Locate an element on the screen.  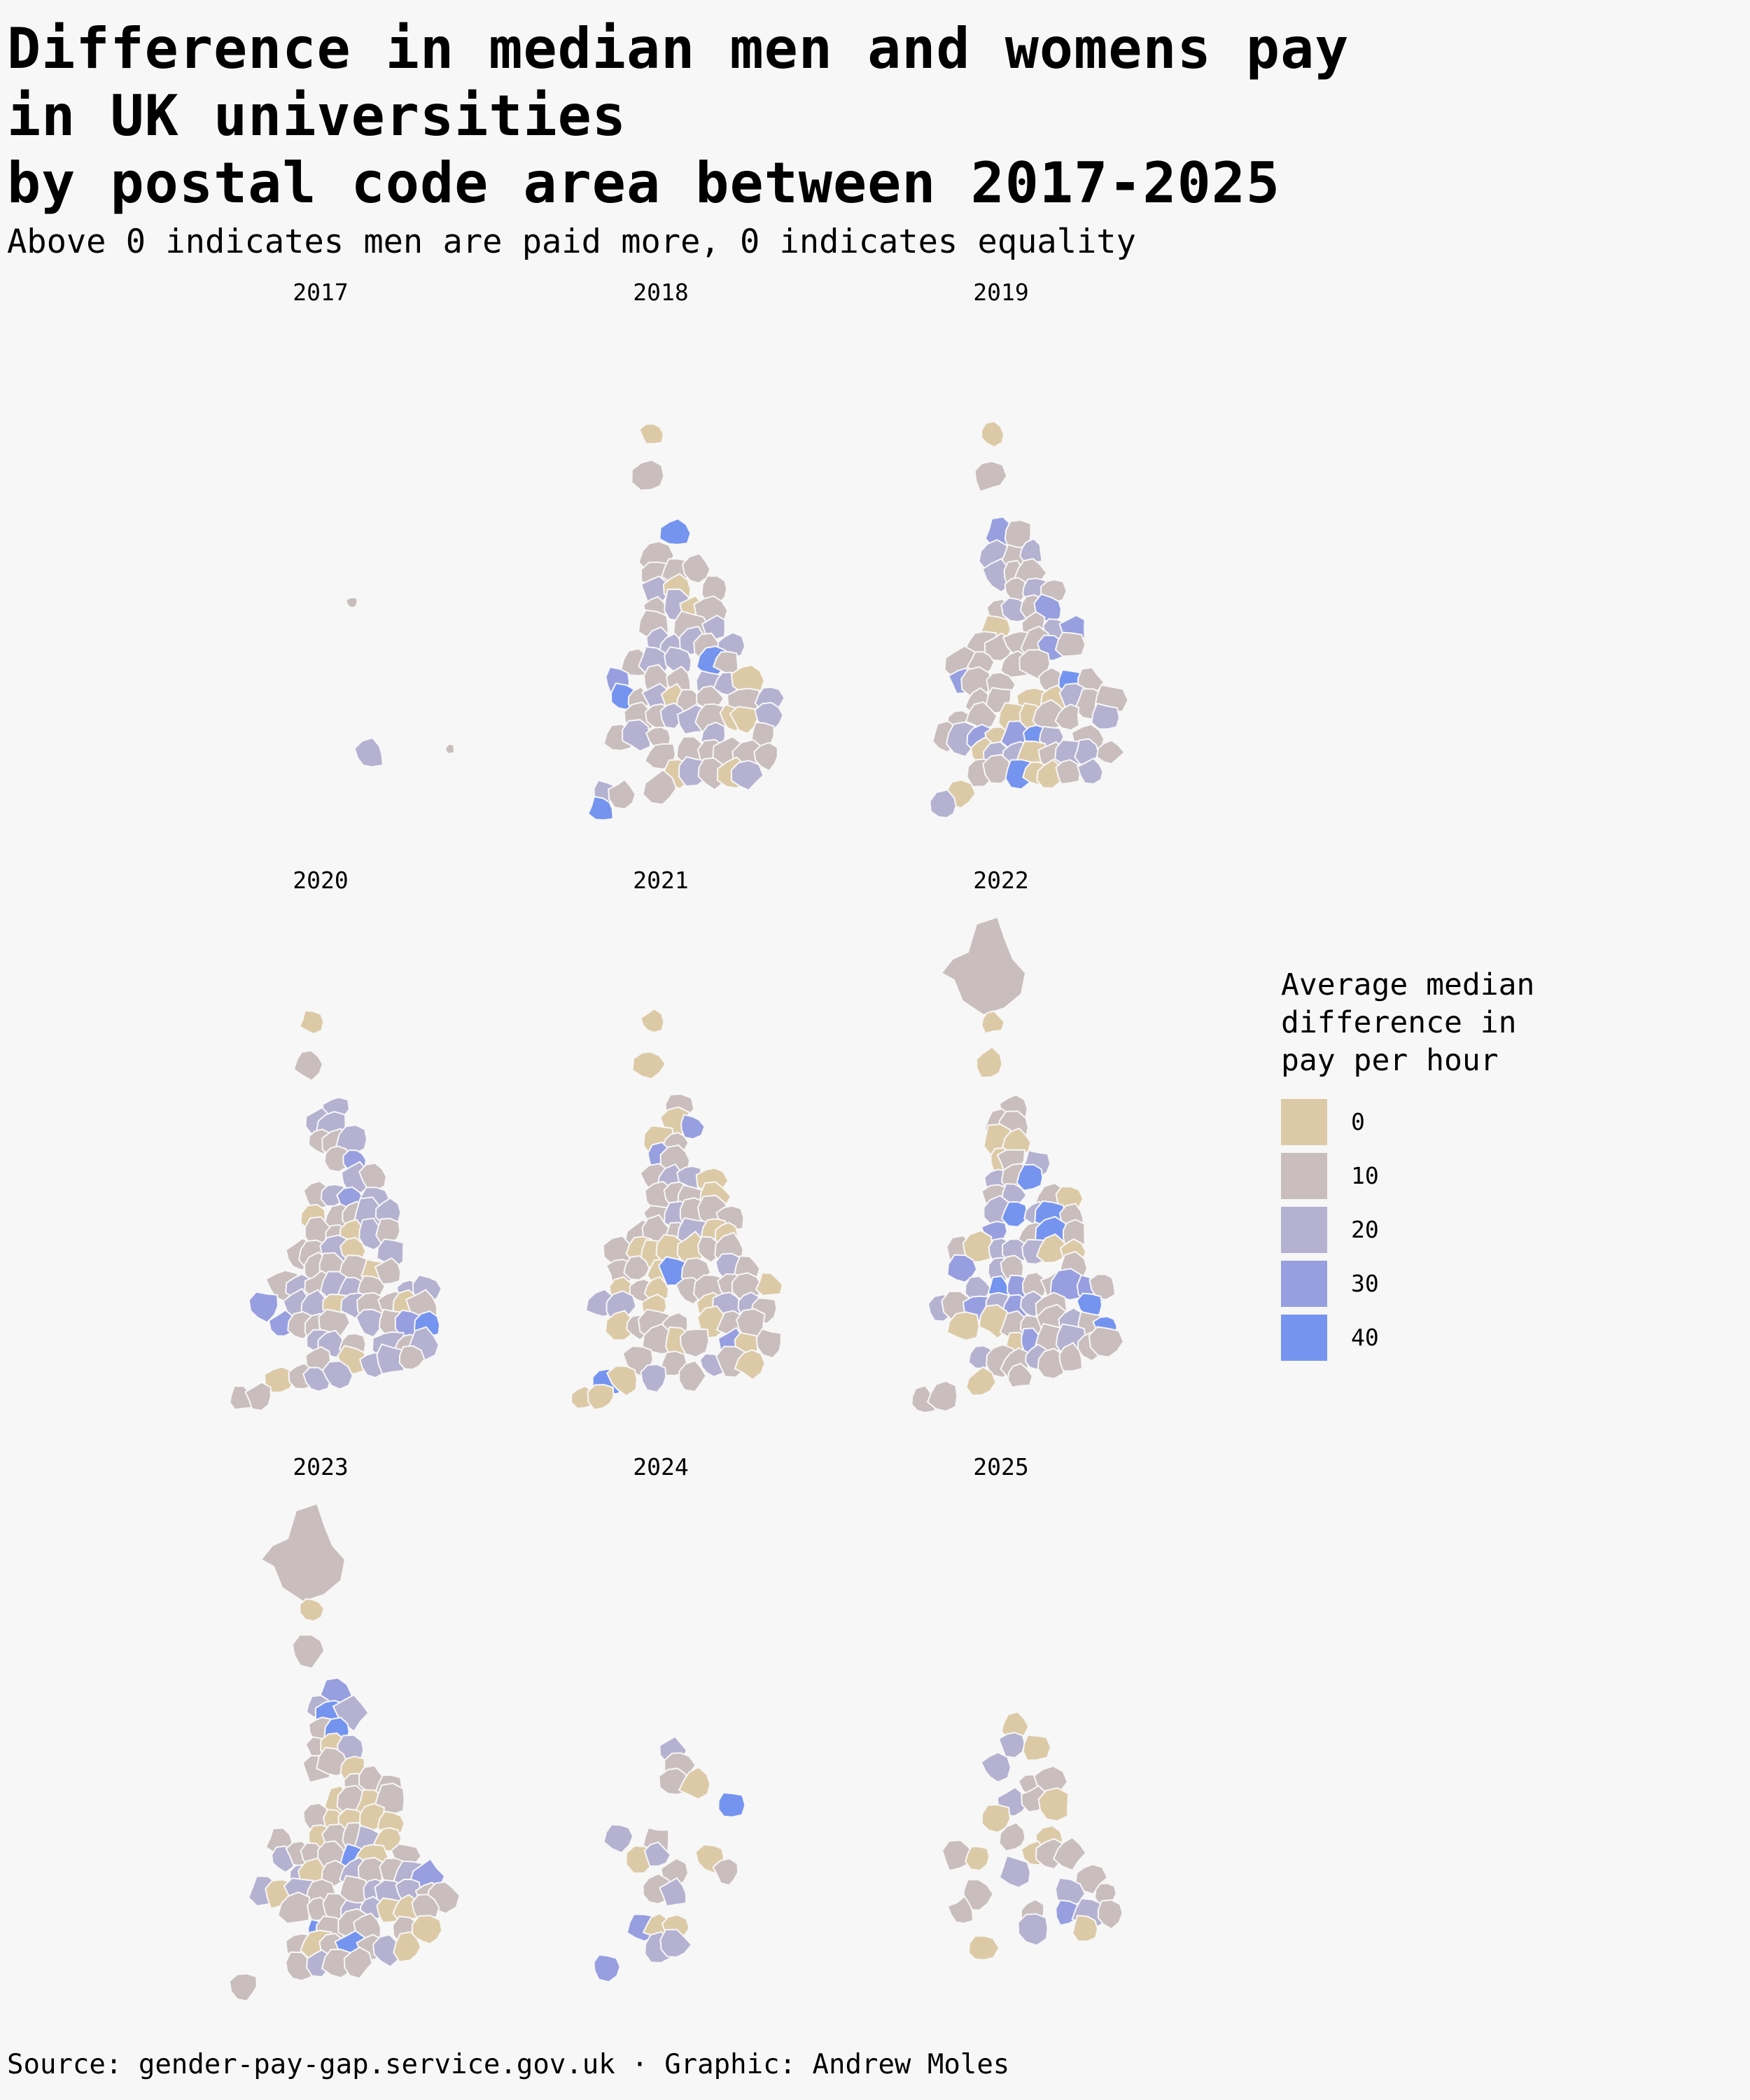
panel-title-2025: 2025 is located at coordinates (1001, 1466).